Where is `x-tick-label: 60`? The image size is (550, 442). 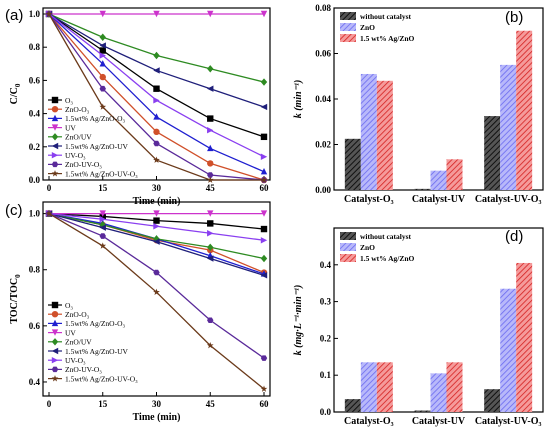 x-tick-label: 60 is located at coordinates (265, 404).